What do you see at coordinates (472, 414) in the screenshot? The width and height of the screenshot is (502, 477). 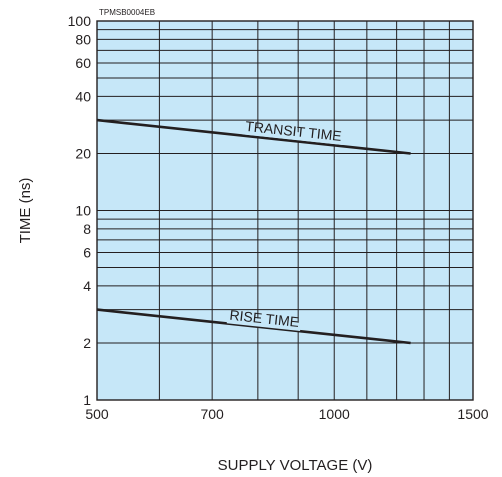 I see `x-tick-label: 1500` at bounding box center [472, 414].